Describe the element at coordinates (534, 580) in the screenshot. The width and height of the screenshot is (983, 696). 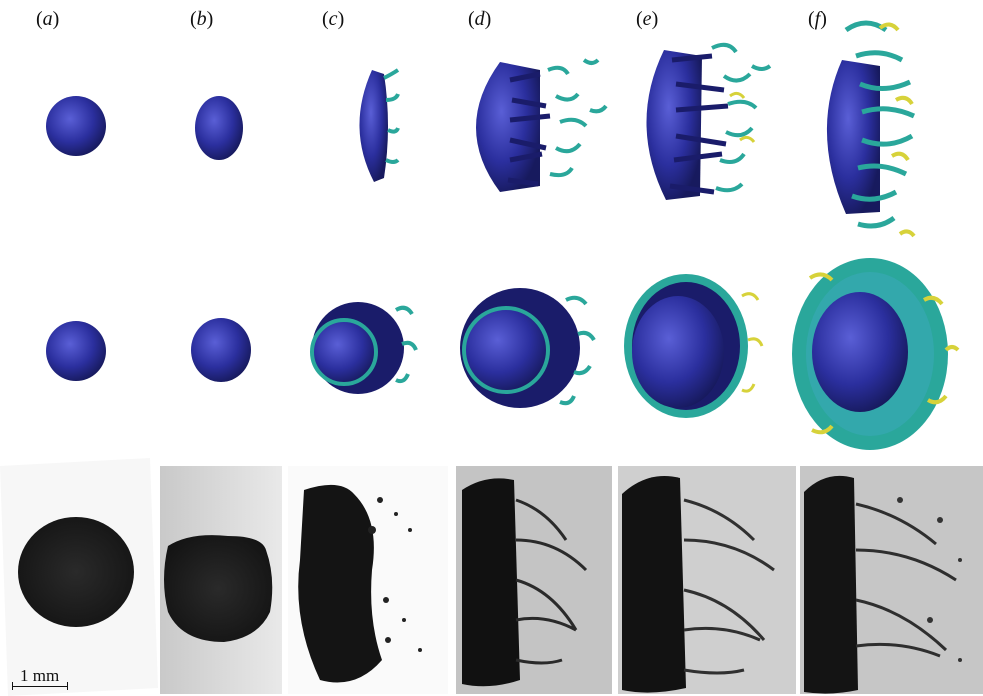
I see `photo-d` at that location.